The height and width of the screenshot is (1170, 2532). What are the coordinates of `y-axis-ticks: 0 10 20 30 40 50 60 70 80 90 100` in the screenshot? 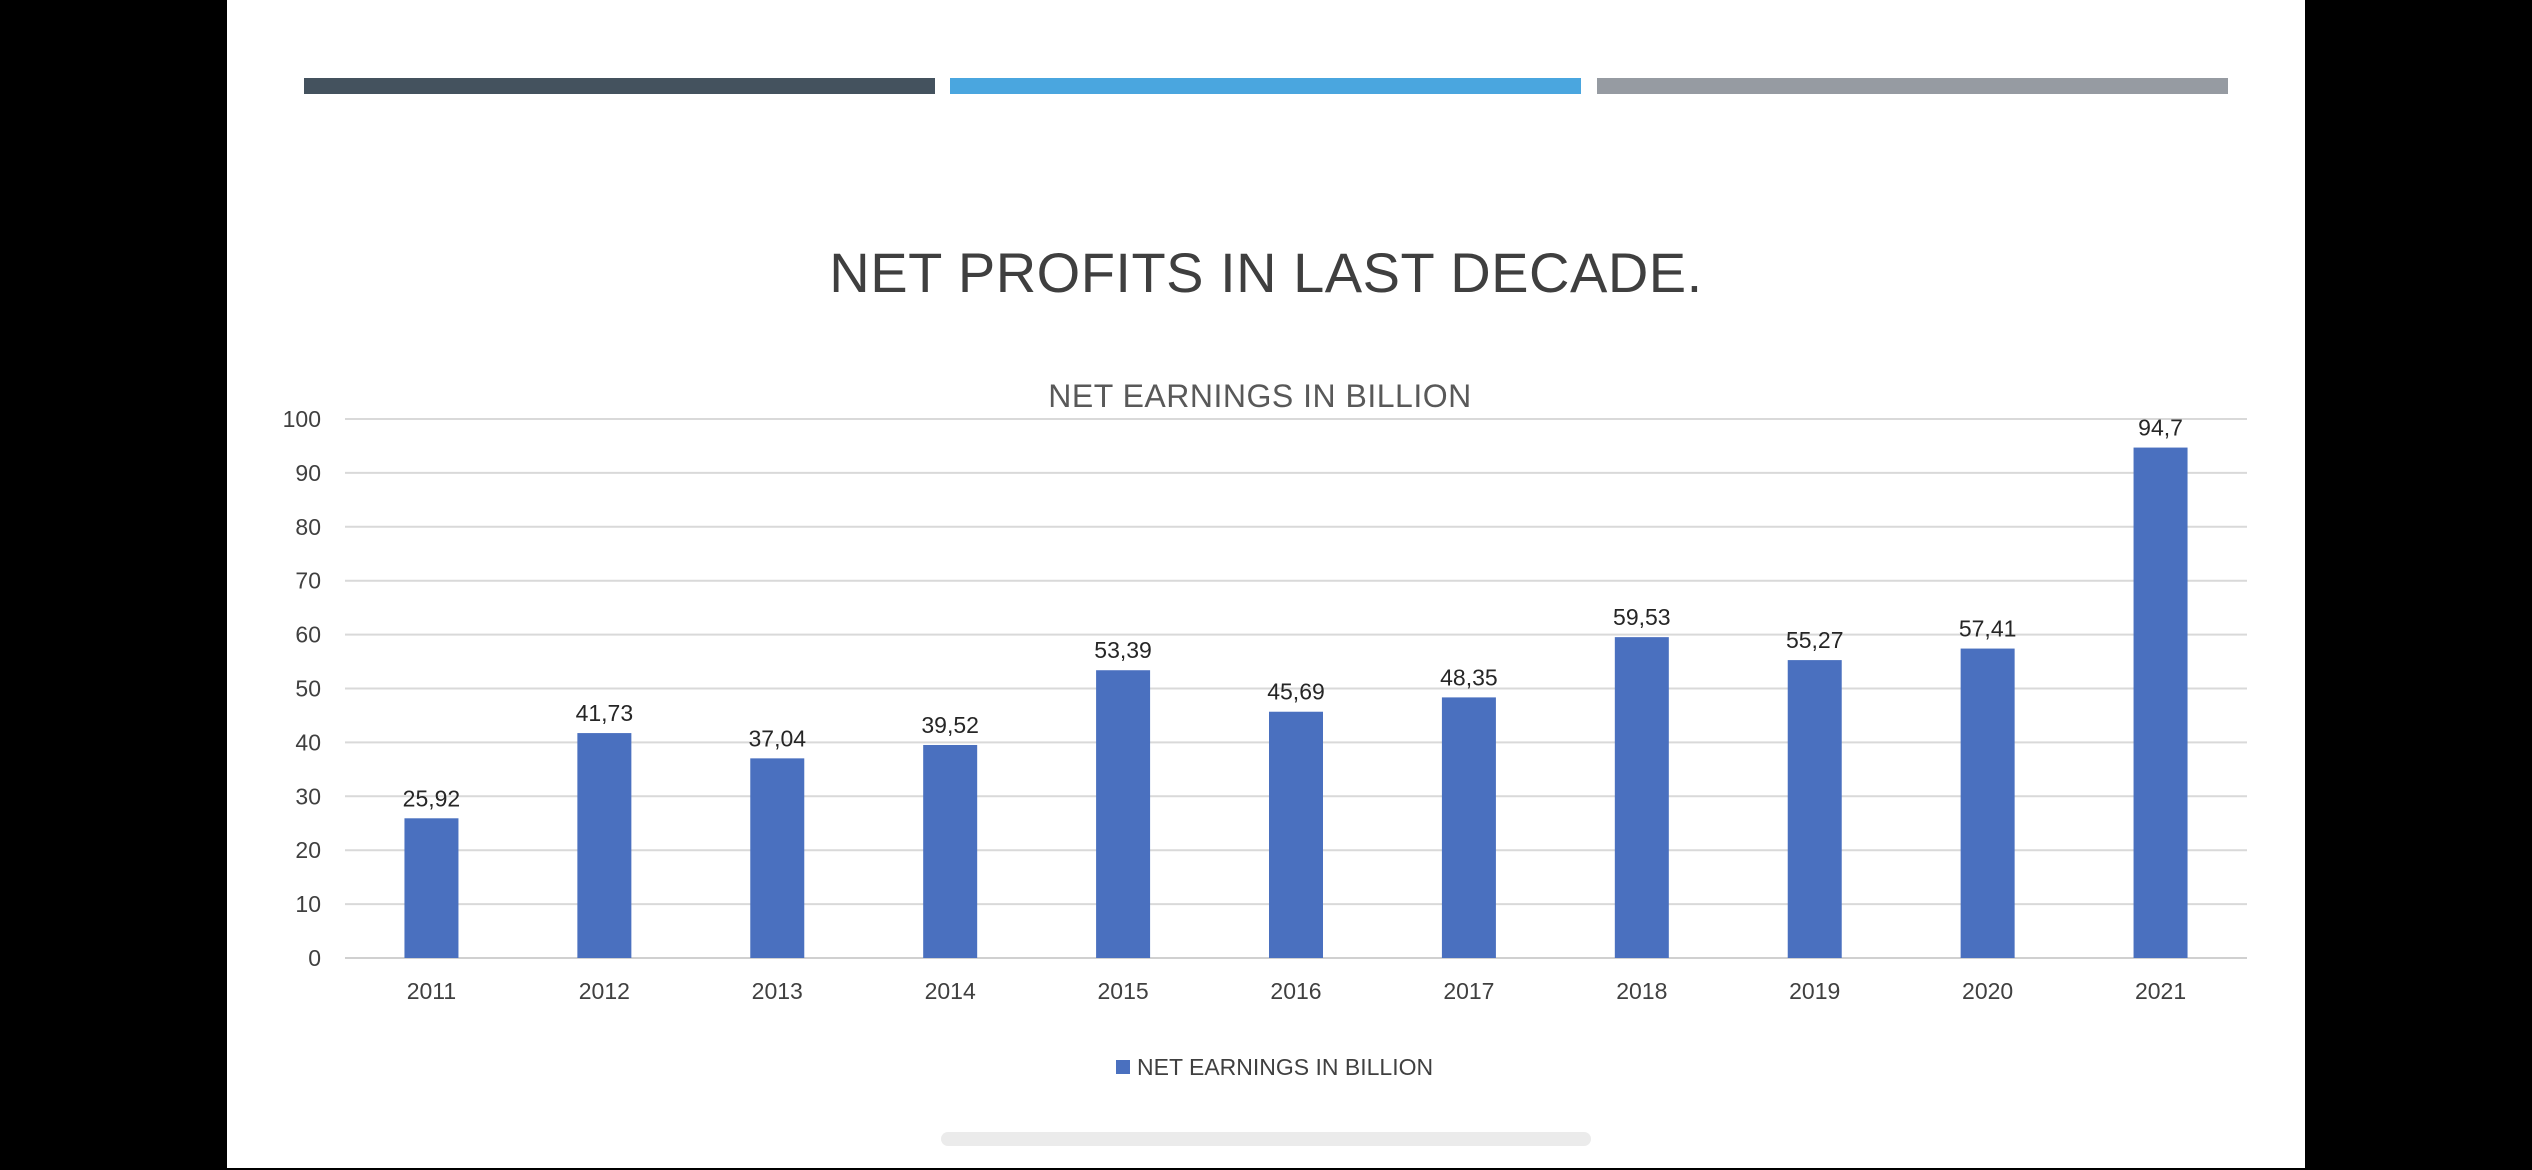 It's located at (302, 688).